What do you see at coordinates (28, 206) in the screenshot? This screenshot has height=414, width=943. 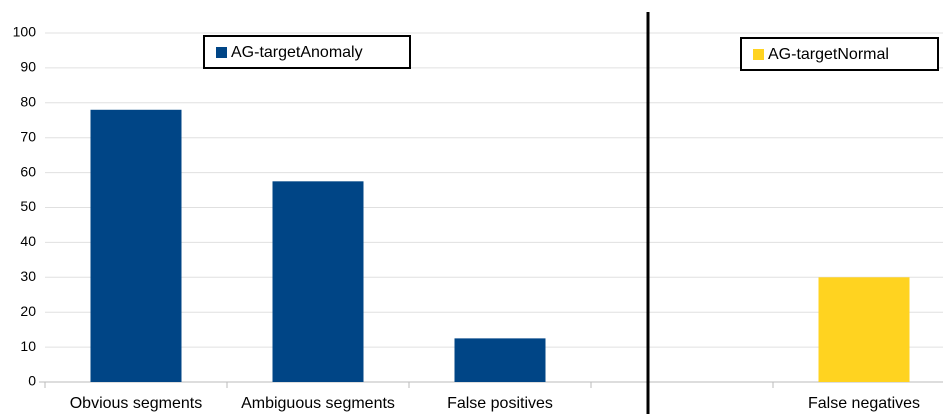 I see `y-tick-label: 50` at bounding box center [28, 206].